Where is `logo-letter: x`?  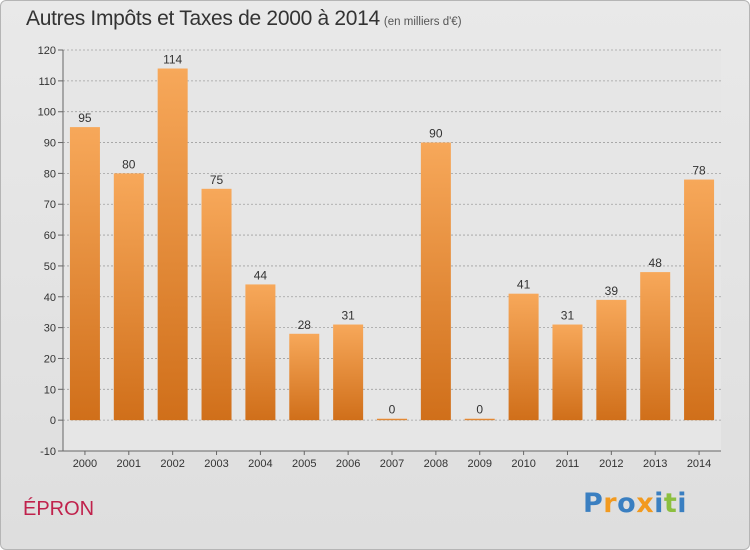 logo-letter: x is located at coordinates (645, 503).